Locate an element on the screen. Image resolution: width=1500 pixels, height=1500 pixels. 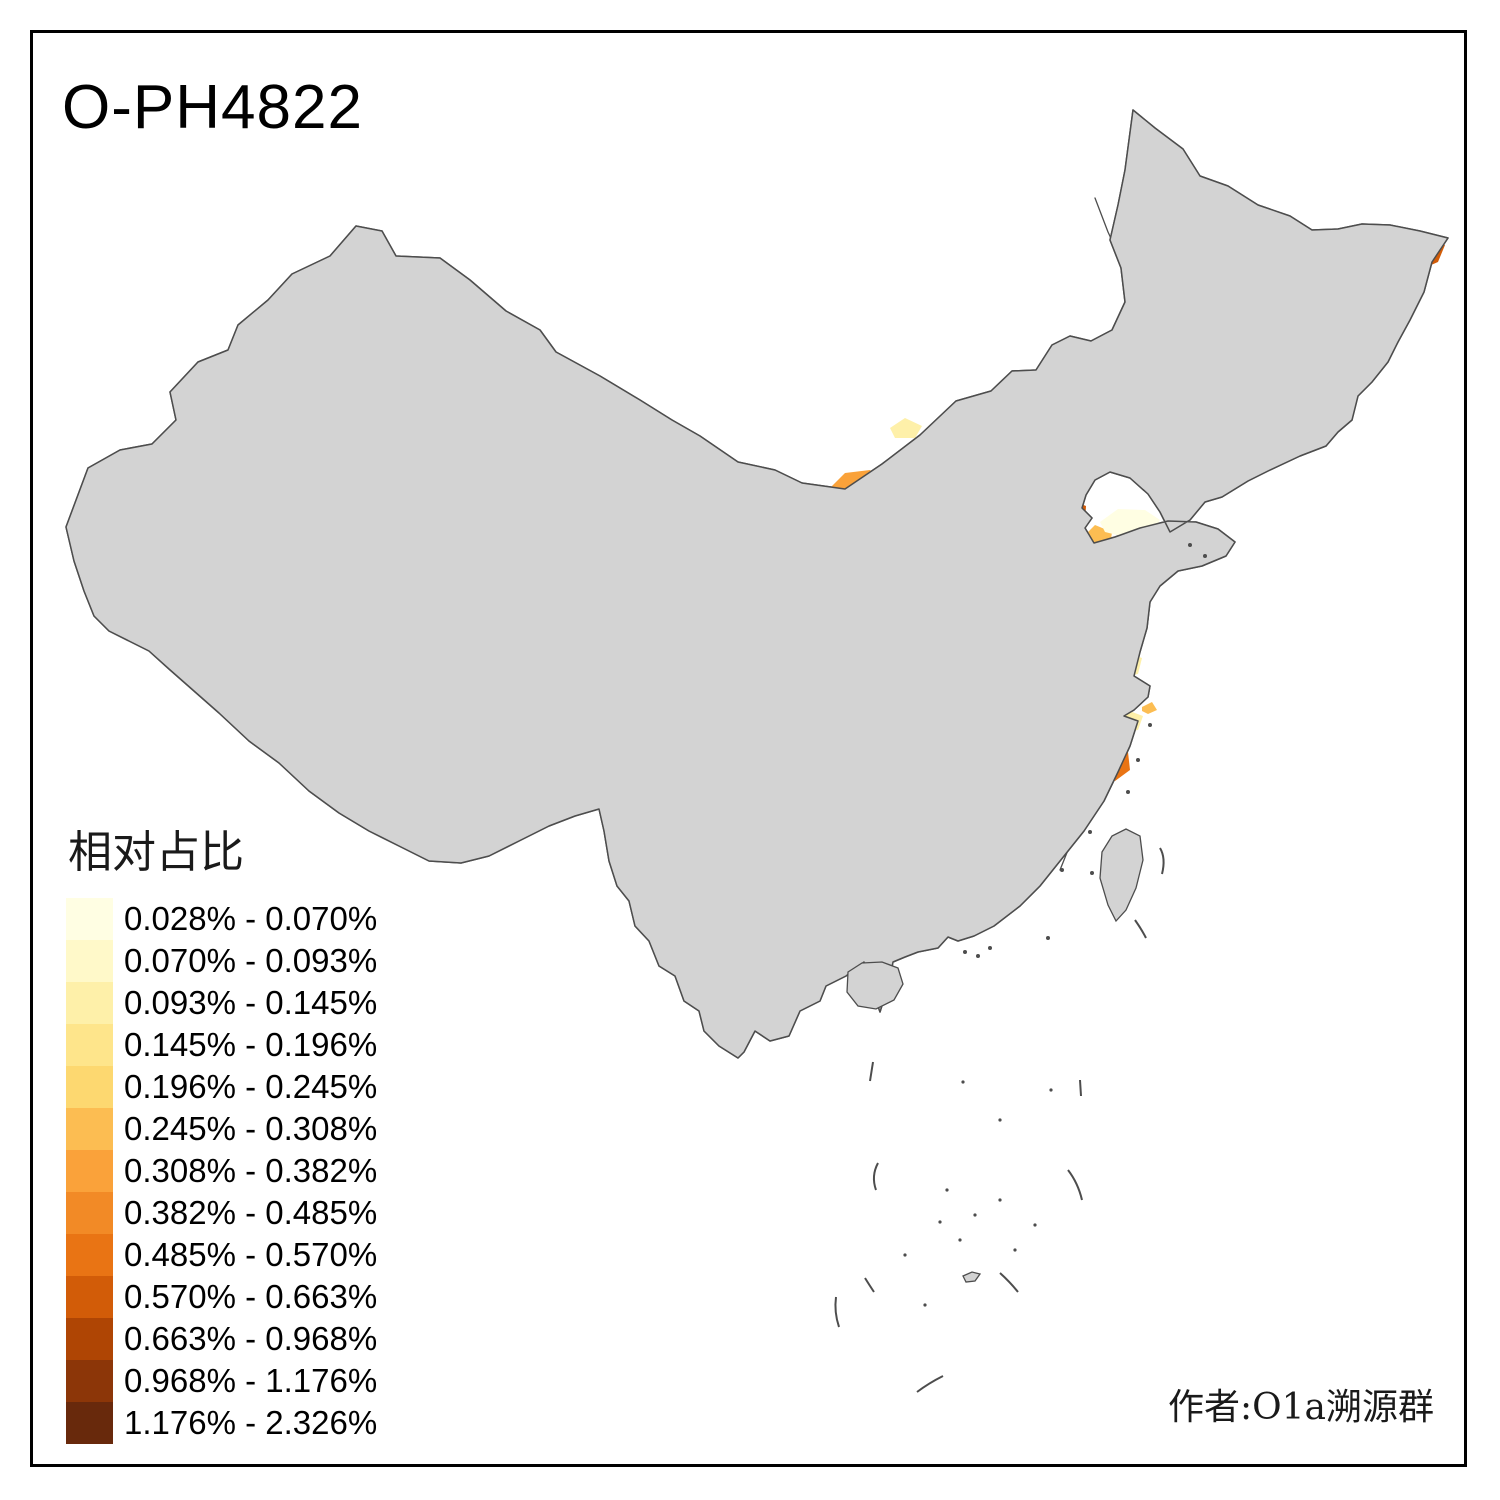
legend-row: 0.570% - 0.663% is located at coordinates (221, 1297).